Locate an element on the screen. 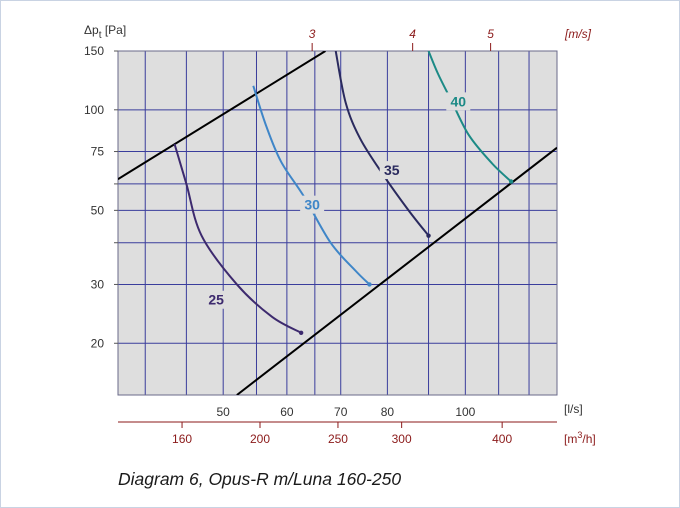  x-tick-label-m3h: 200 is located at coordinates (260, 439).